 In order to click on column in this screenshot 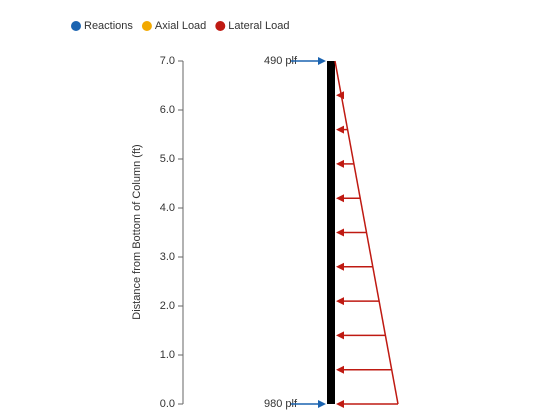, I will do `click(331, 232)`.